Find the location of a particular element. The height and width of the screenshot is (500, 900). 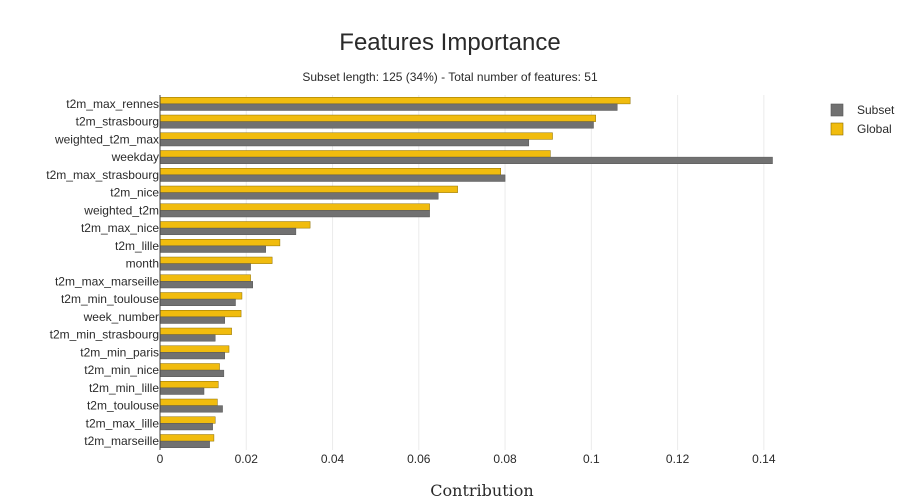

y-tick-label: weekday is located at coordinates (135, 157).